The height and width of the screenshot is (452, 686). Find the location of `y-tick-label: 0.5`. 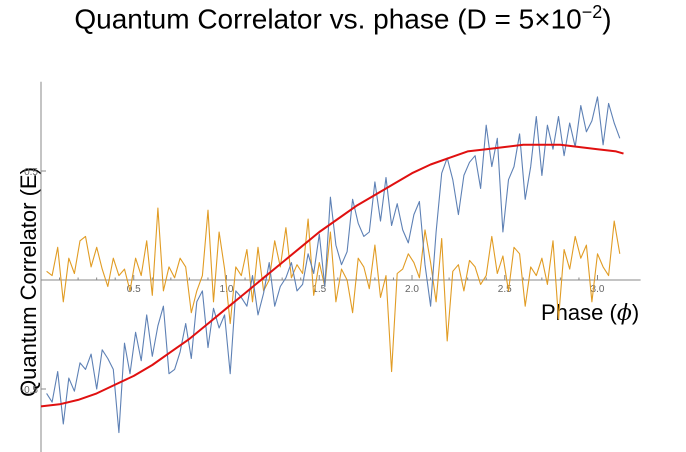

y-tick-label: 0.5 is located at coordinates (31, 172).